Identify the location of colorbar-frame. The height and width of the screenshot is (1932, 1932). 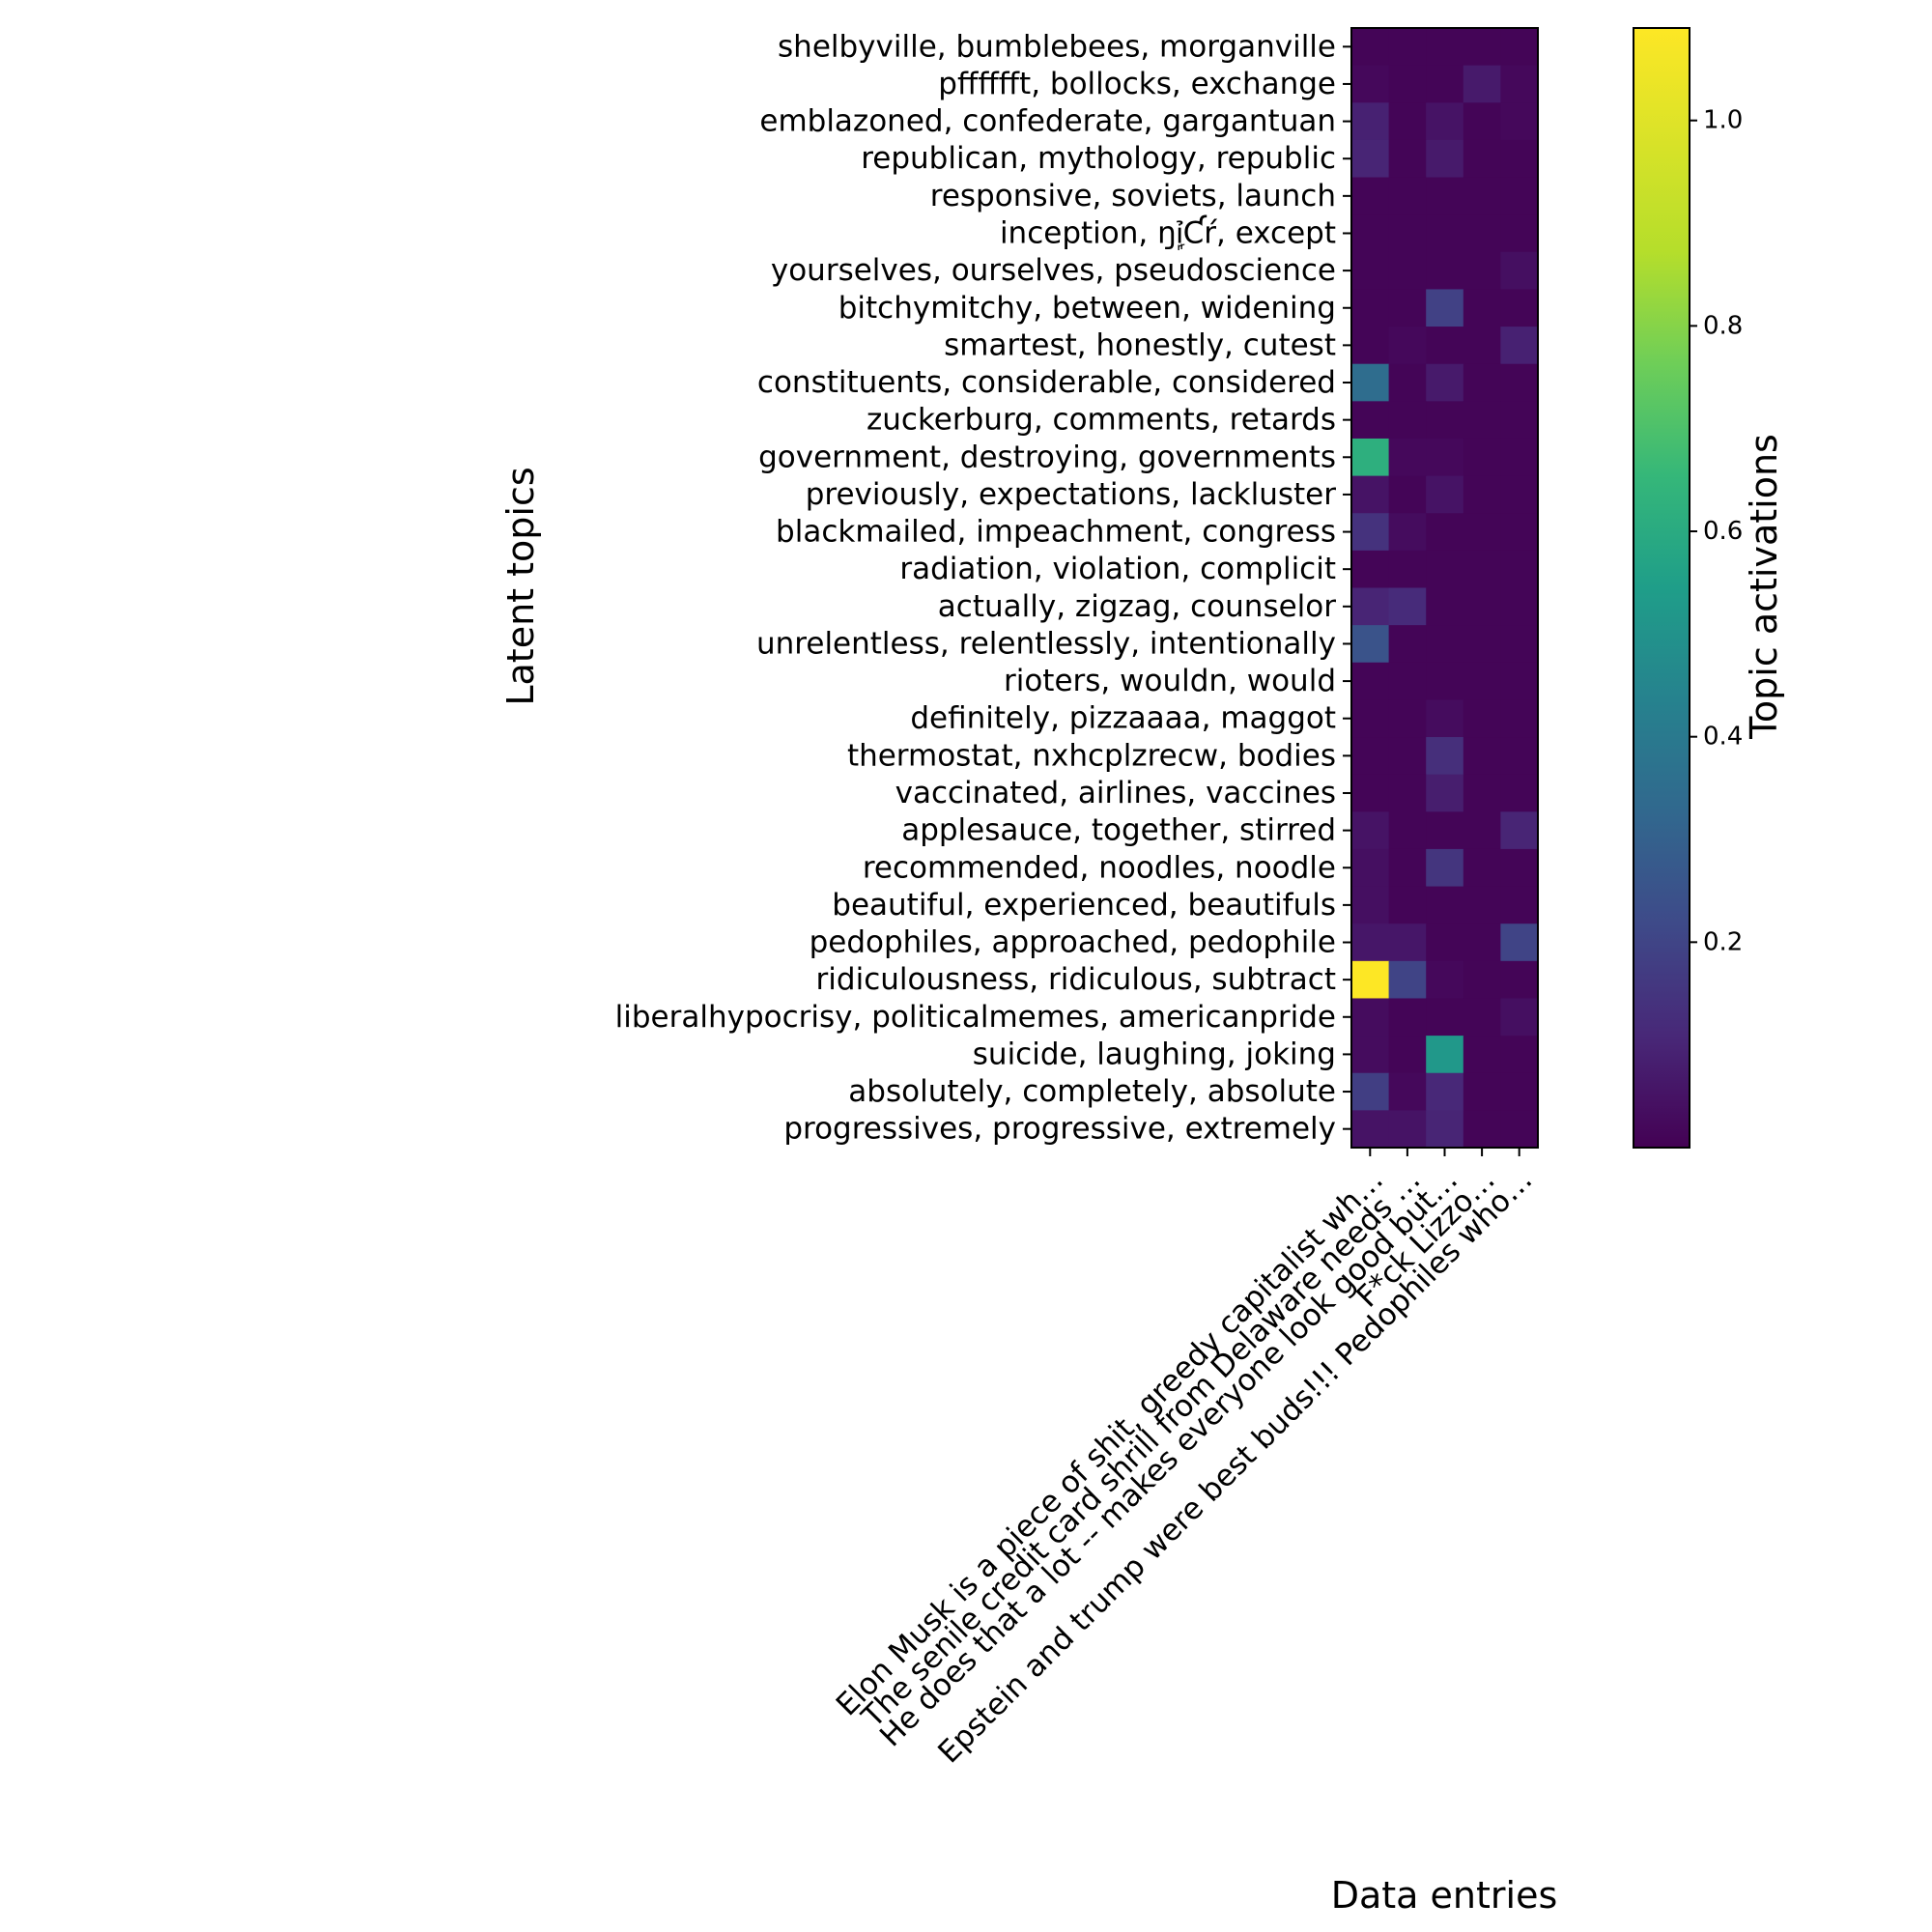
(1661, 588).